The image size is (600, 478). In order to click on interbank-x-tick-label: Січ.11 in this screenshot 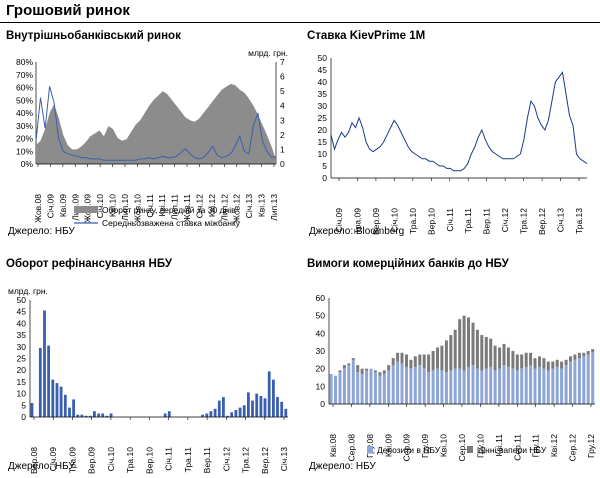, I will do `click(150, 206)`.